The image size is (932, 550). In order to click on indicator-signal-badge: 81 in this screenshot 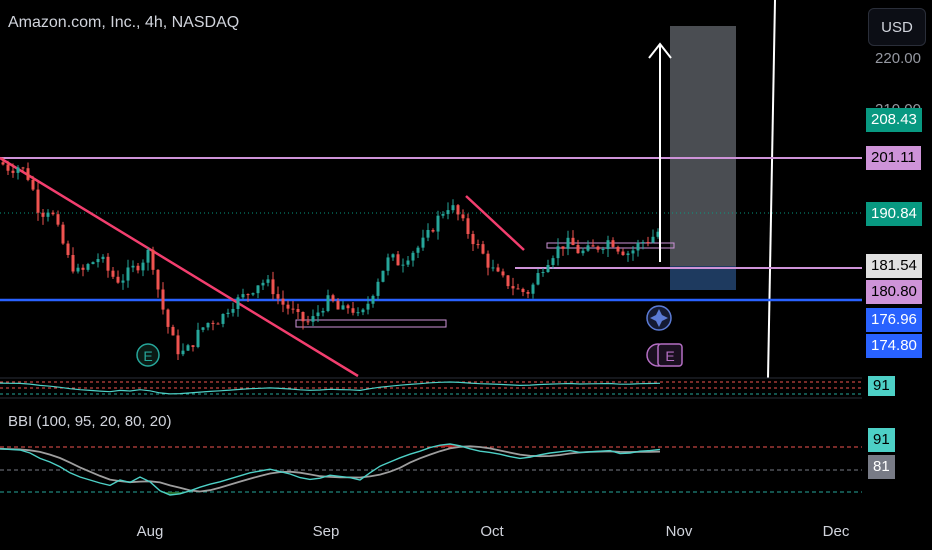, I will do `click(881, 467)`.